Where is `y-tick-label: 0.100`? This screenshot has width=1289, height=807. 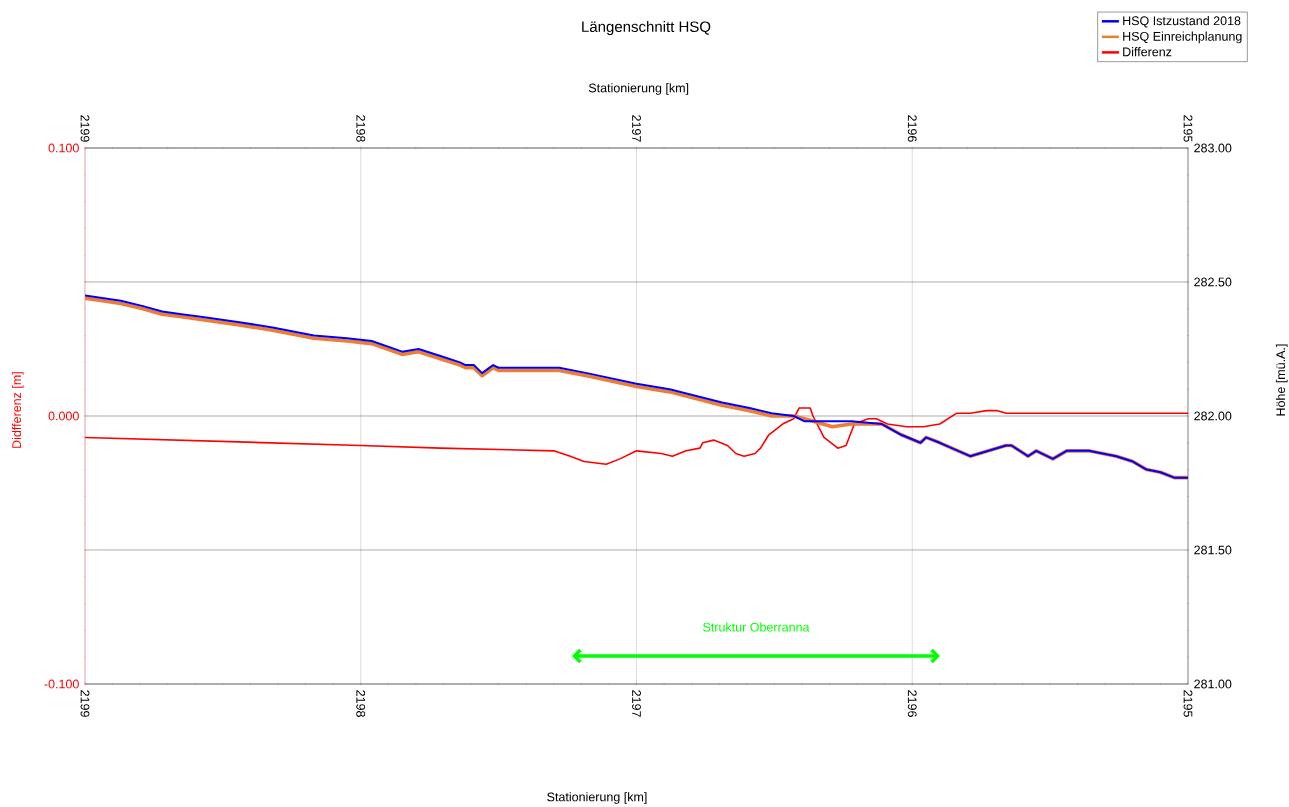 y-tick-label: 0.100 is located at coordinates (63, 148).